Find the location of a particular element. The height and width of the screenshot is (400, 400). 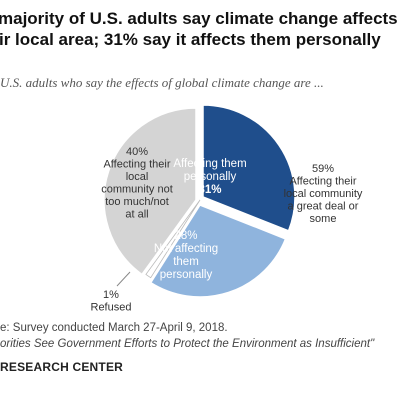

refused-leader-line is located at coordinates (123, 279).